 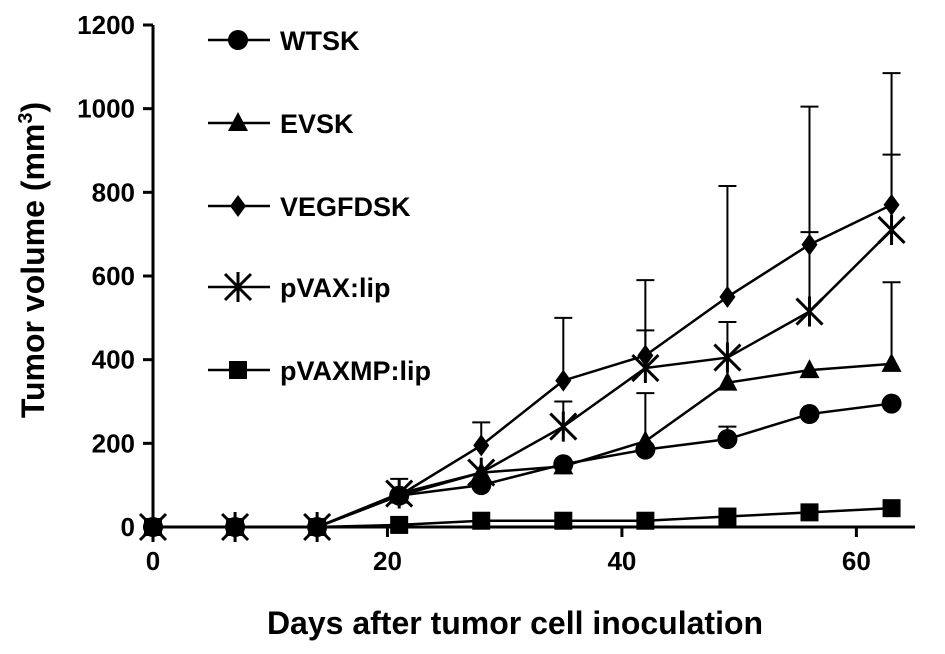 What do you see at coordinates (355, 371) in the screenshot?
I see `legend-label: pVAXMP:lip` at bounding box center [355, 371].